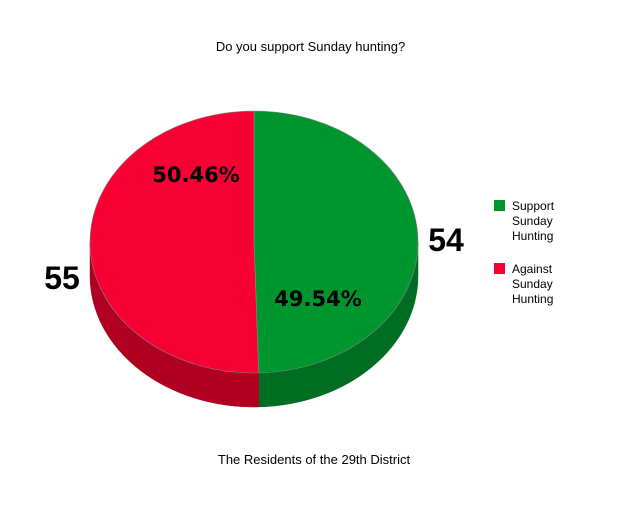 This screenshot has width=621, height=509. Describe the element at coordinates (310, 46) in the screenshot. I see `chart-title: Do you support Sunday hunting?` at that location.